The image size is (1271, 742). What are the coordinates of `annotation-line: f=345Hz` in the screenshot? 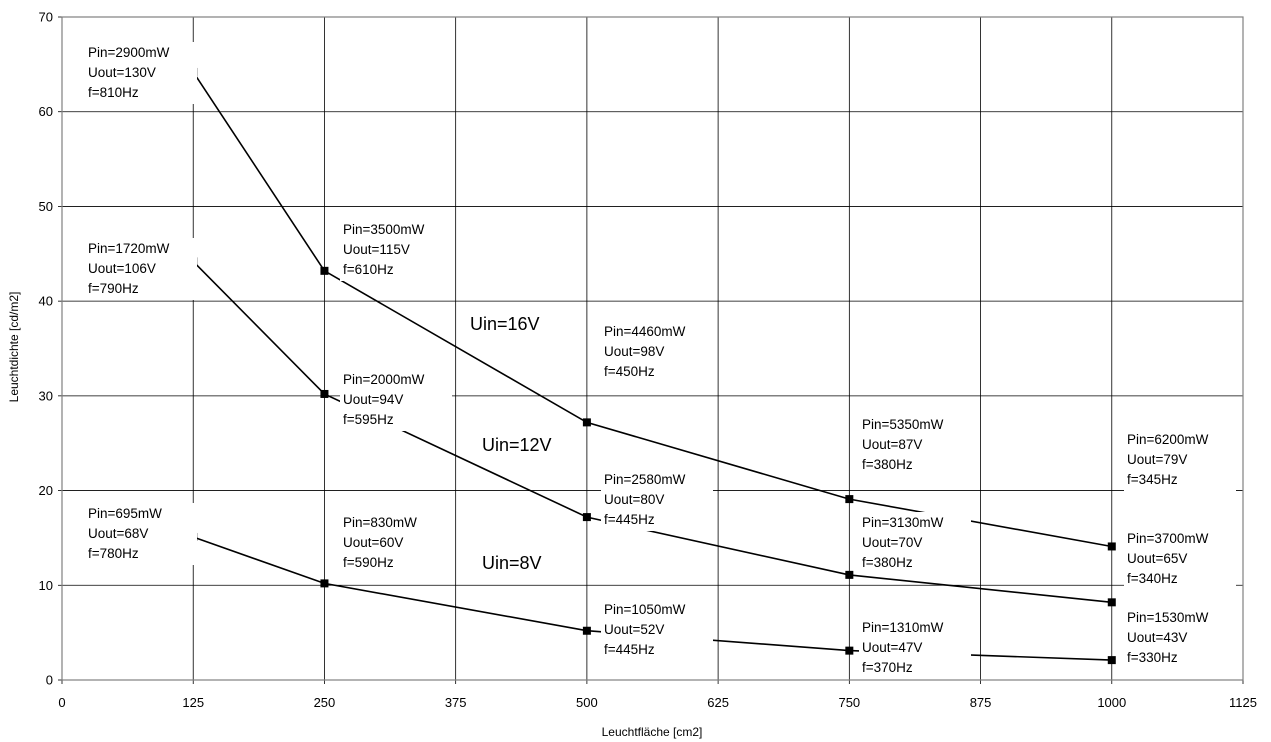 It's located at (1152, 479).